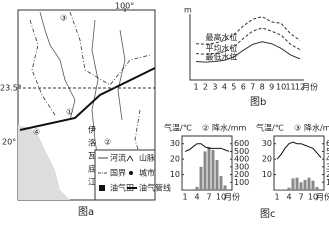 This screenshot has height=240, width=329. I want to click on station: ②, so click(205, 128).